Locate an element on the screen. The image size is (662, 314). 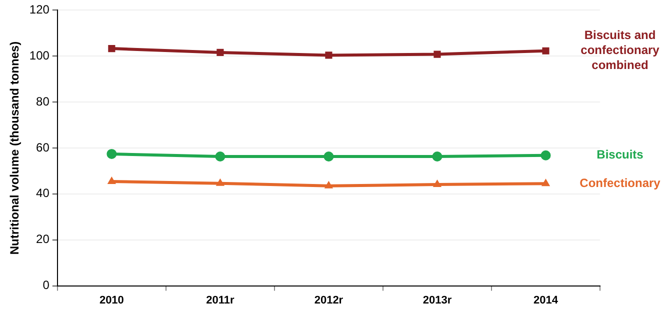
y-tick-label: 80 is located at coordinates (43, 101).